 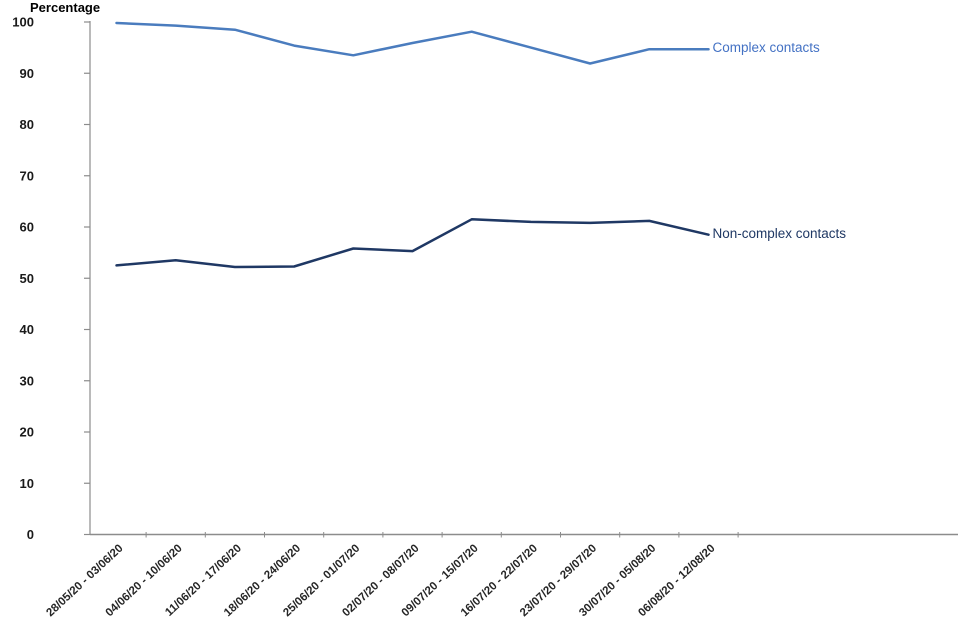 What do you see at coordinates (27, 329) in the screenshot?
I see `y-tick-label: 40` at bounding box center [27, 329].